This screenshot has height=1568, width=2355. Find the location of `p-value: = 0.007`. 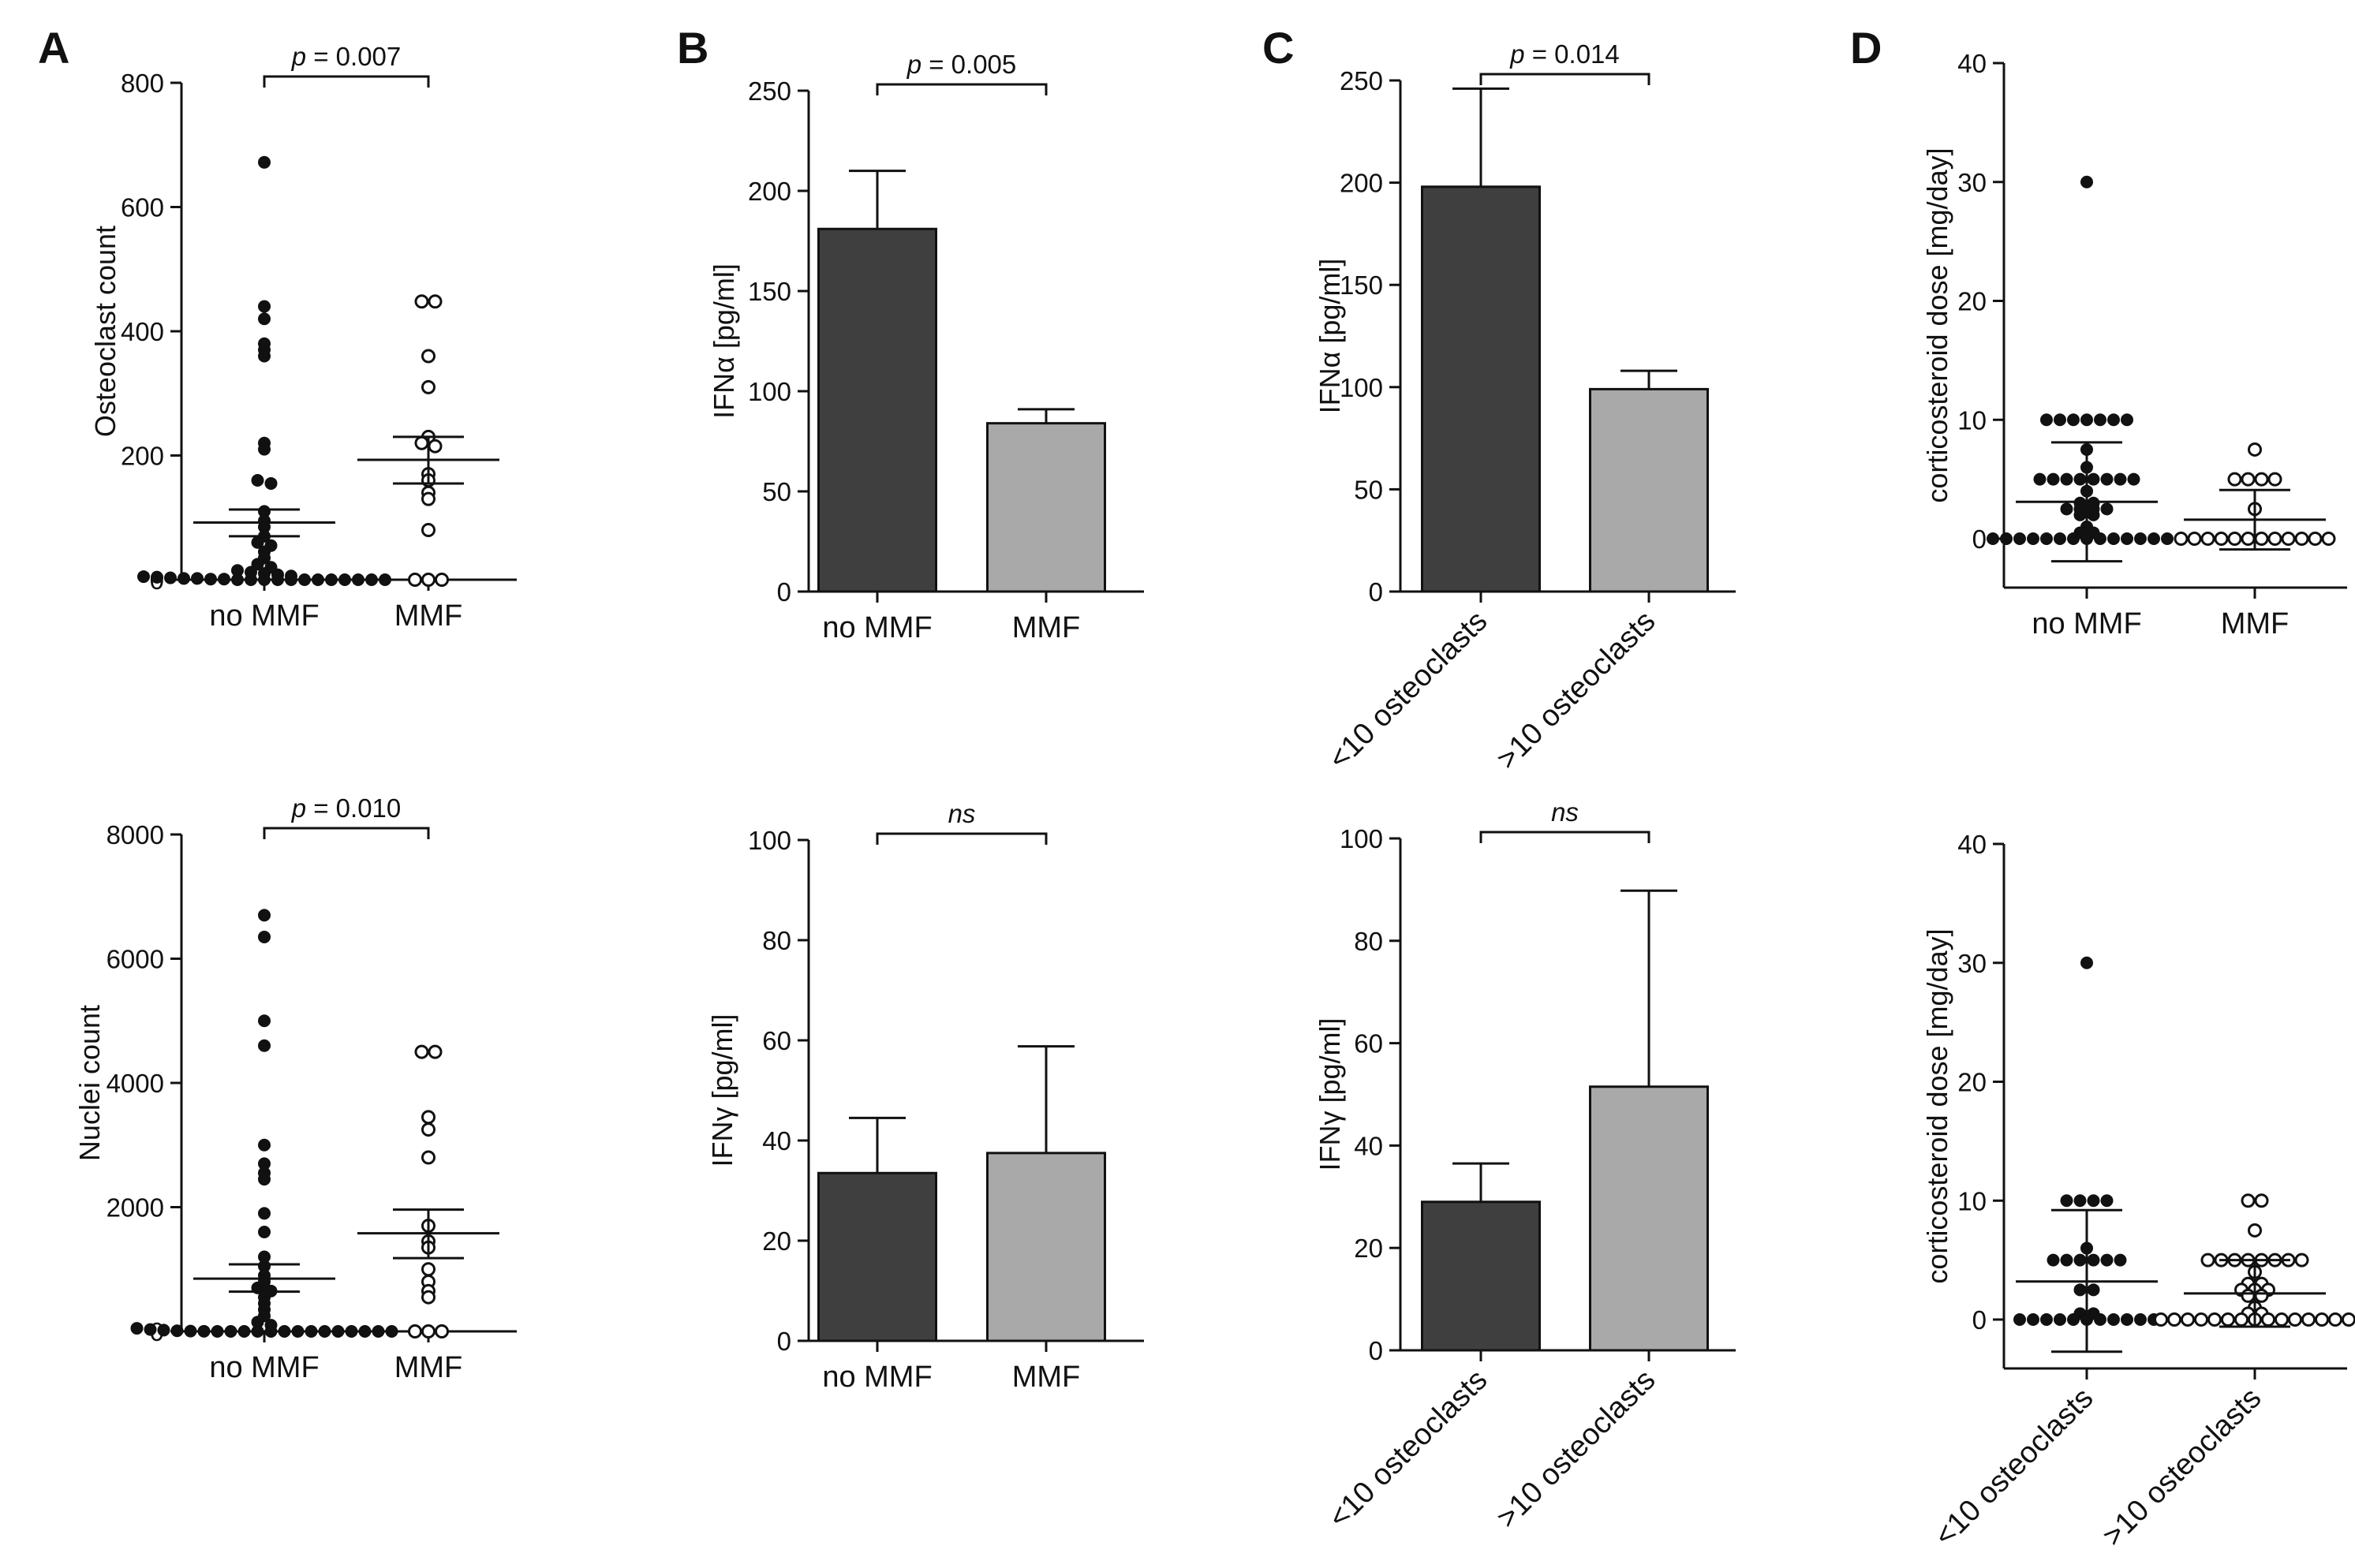

p-value: = 0.007 is located at coordinates (353, 56).